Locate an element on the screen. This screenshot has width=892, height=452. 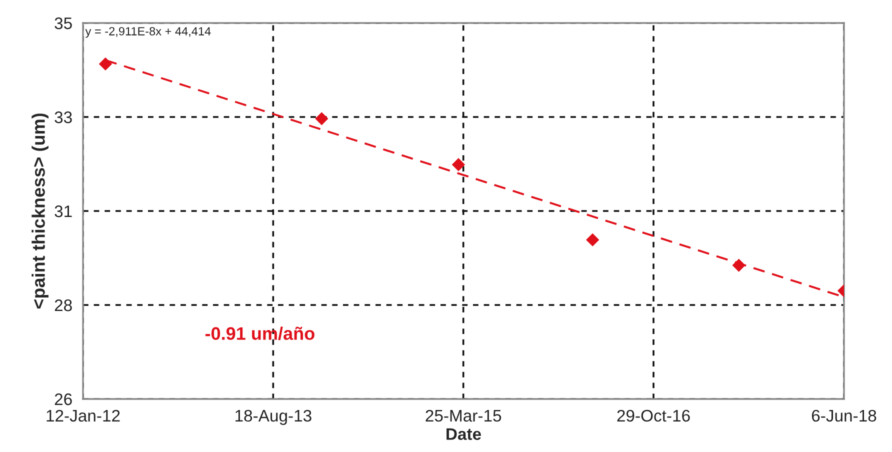
y-axis-title: <paint thickness> (um) is located at coordinates (40, 211).